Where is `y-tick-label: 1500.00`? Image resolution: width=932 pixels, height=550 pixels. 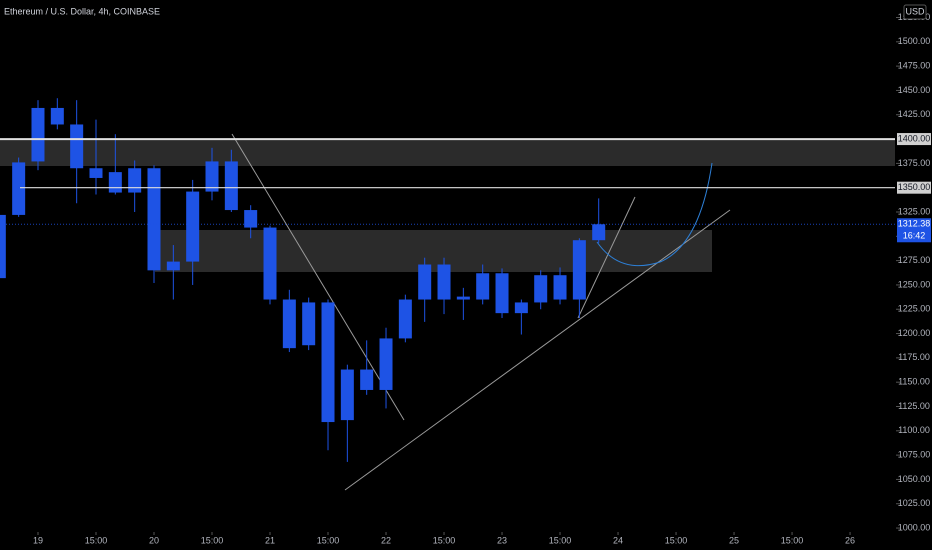 y-tick-label: 1500.00 is located at coordinates (914, 41).